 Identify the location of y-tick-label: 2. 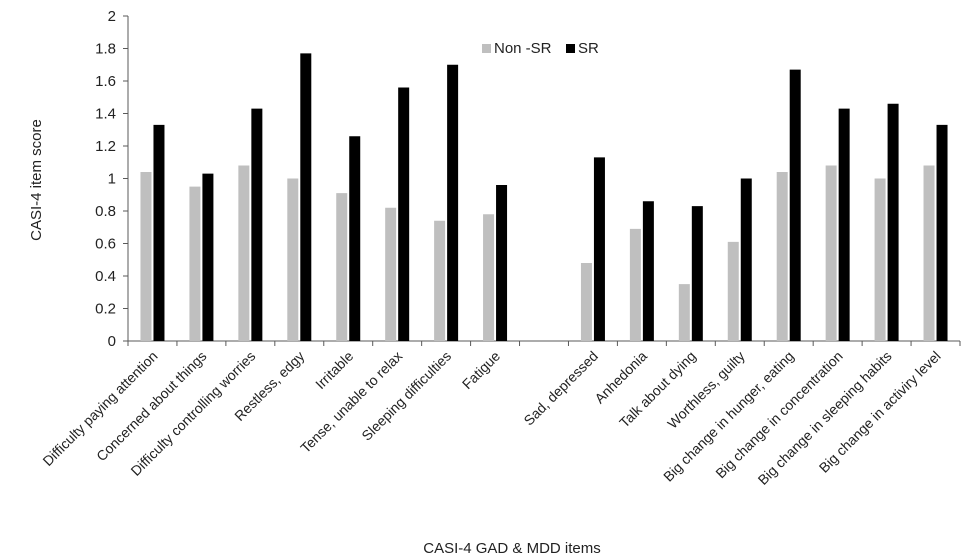
(112, 16).